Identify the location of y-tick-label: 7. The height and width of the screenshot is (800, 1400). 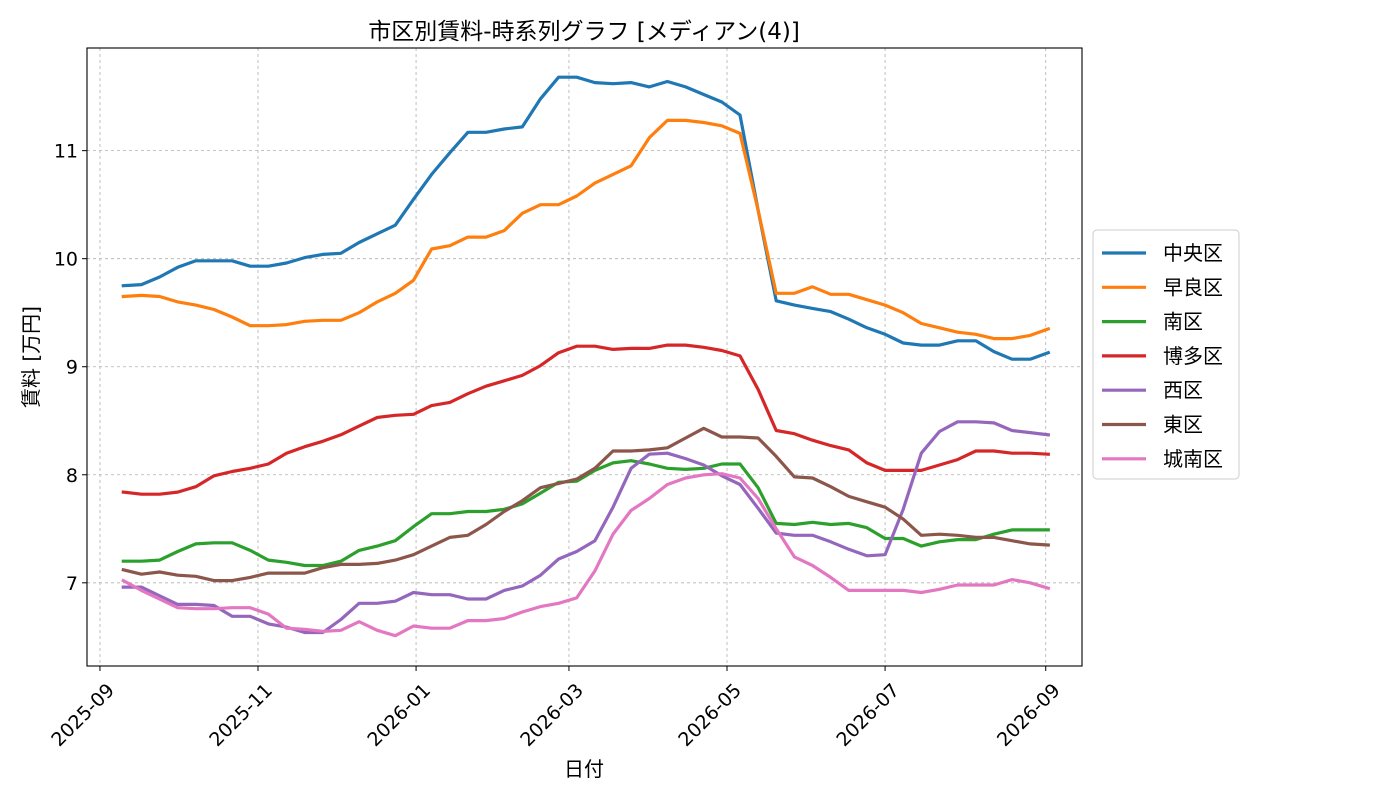
(72, 584).